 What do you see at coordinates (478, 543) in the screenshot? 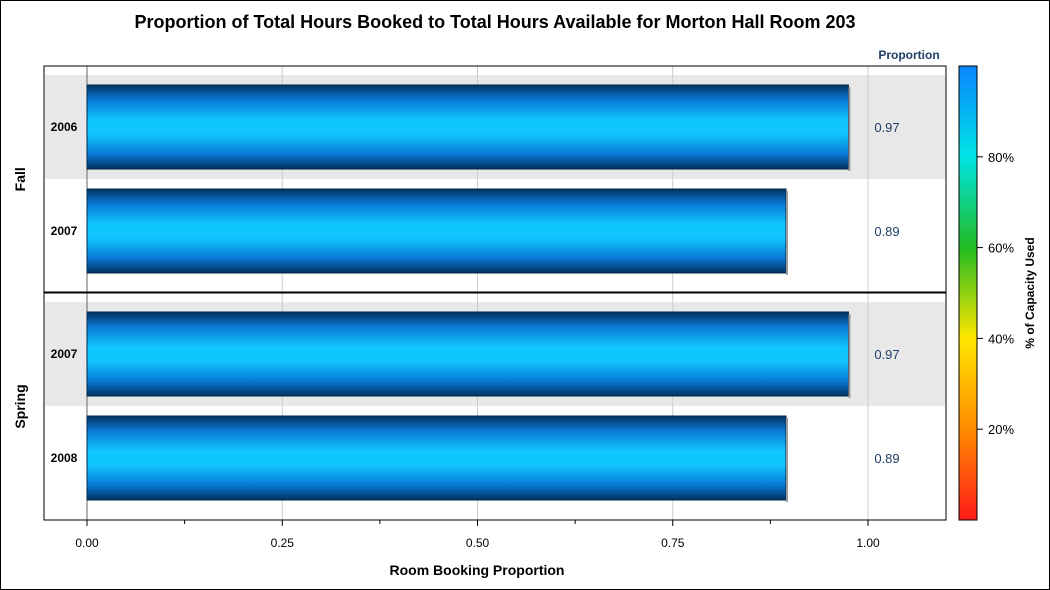
I see `x-tick-label: 0.50` at bounding box center [478, 543].